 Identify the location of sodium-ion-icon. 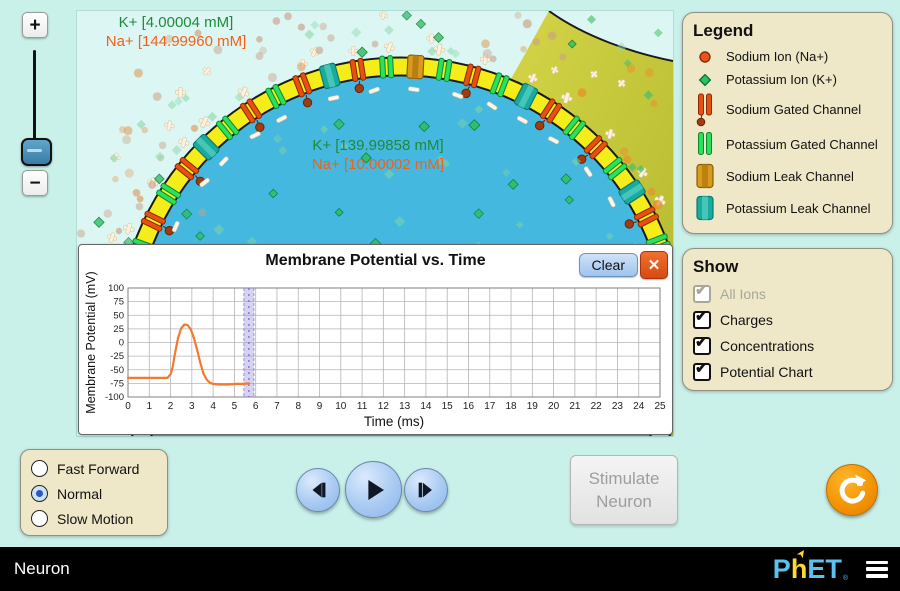
(705, 57).